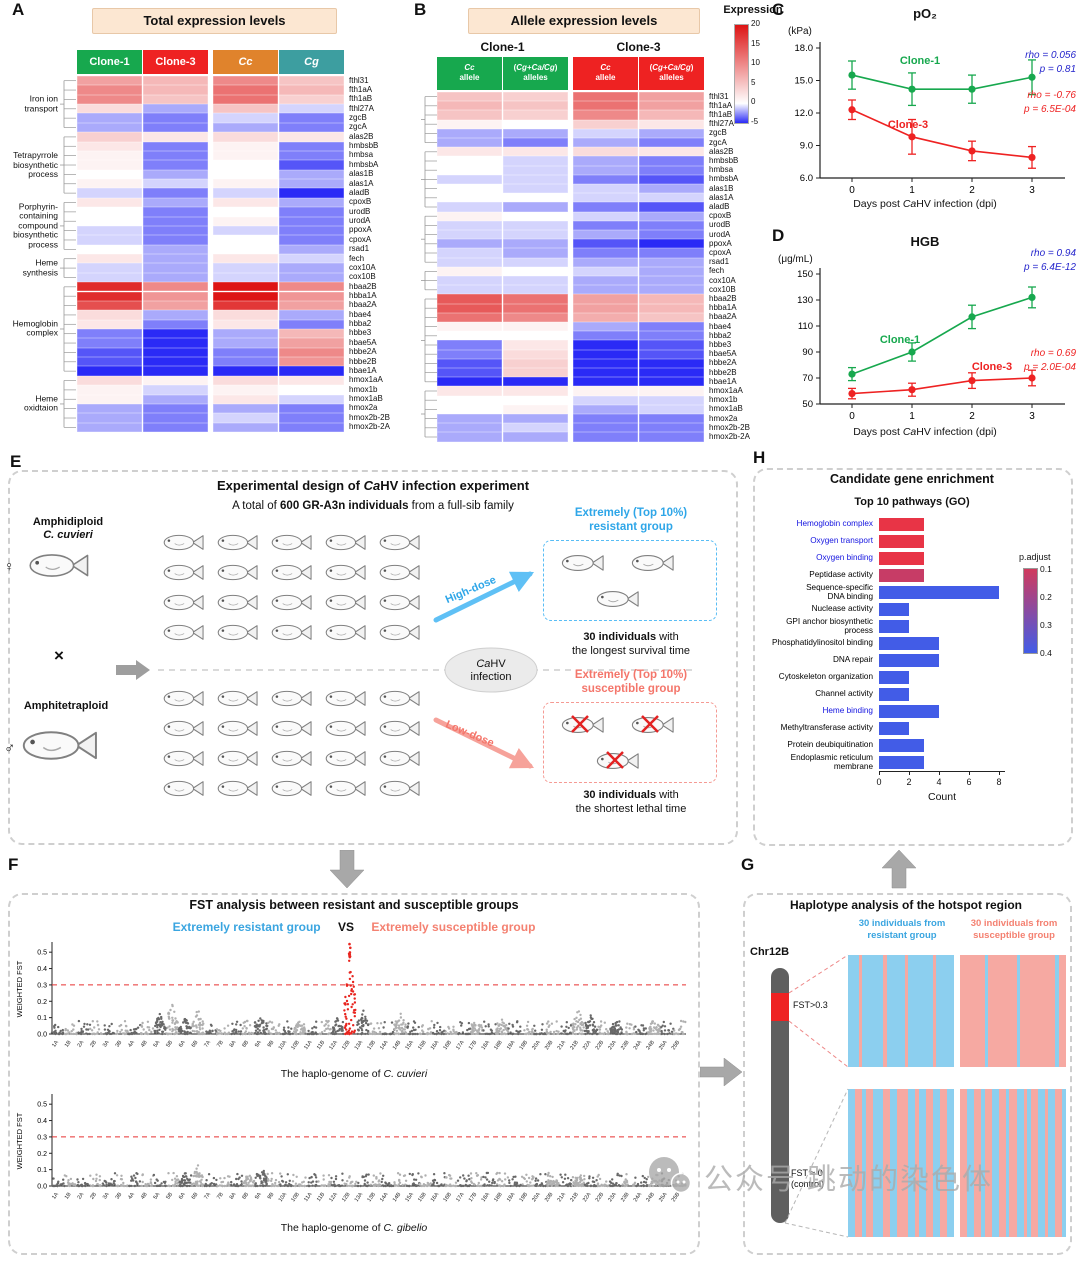 This screenshot has height=1264, width=1080. What do you see at coordinates (942, 134) in the screenshot?
I see `series-line` at bounding box center [942, 134].